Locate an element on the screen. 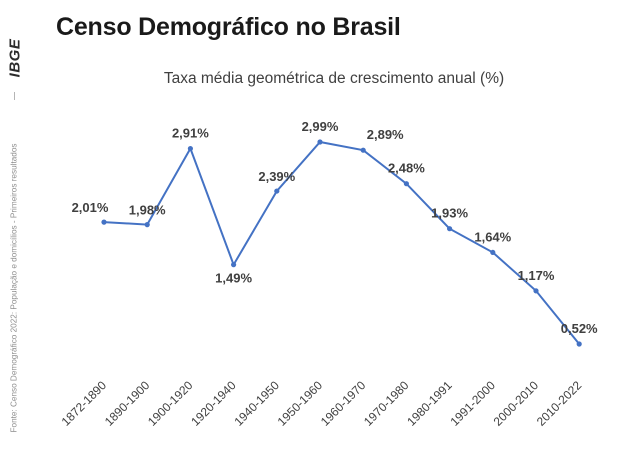  data-label: 2,39% is located at coordinates (276, 176).